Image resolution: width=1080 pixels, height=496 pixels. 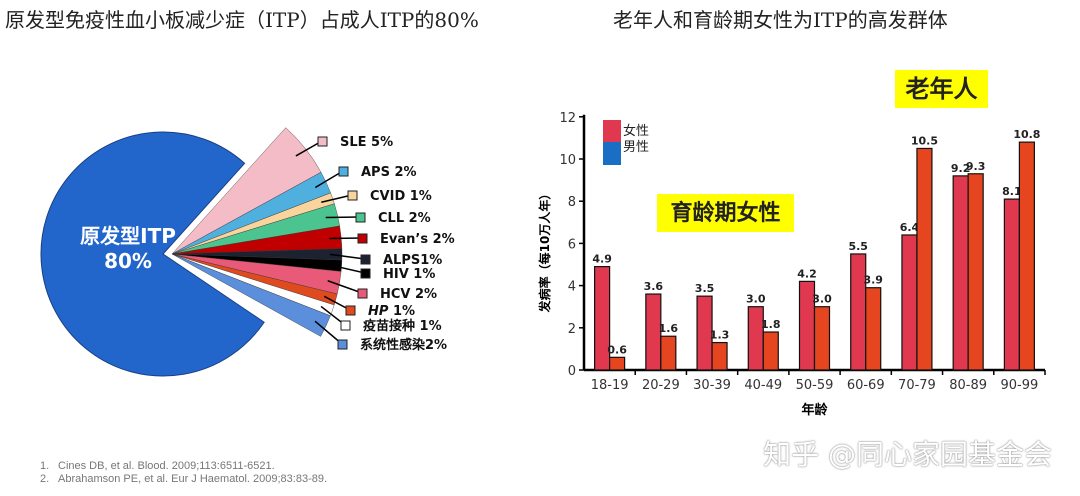 I want to click on bar-data-label: 6.4, so click(x=910, y=227).